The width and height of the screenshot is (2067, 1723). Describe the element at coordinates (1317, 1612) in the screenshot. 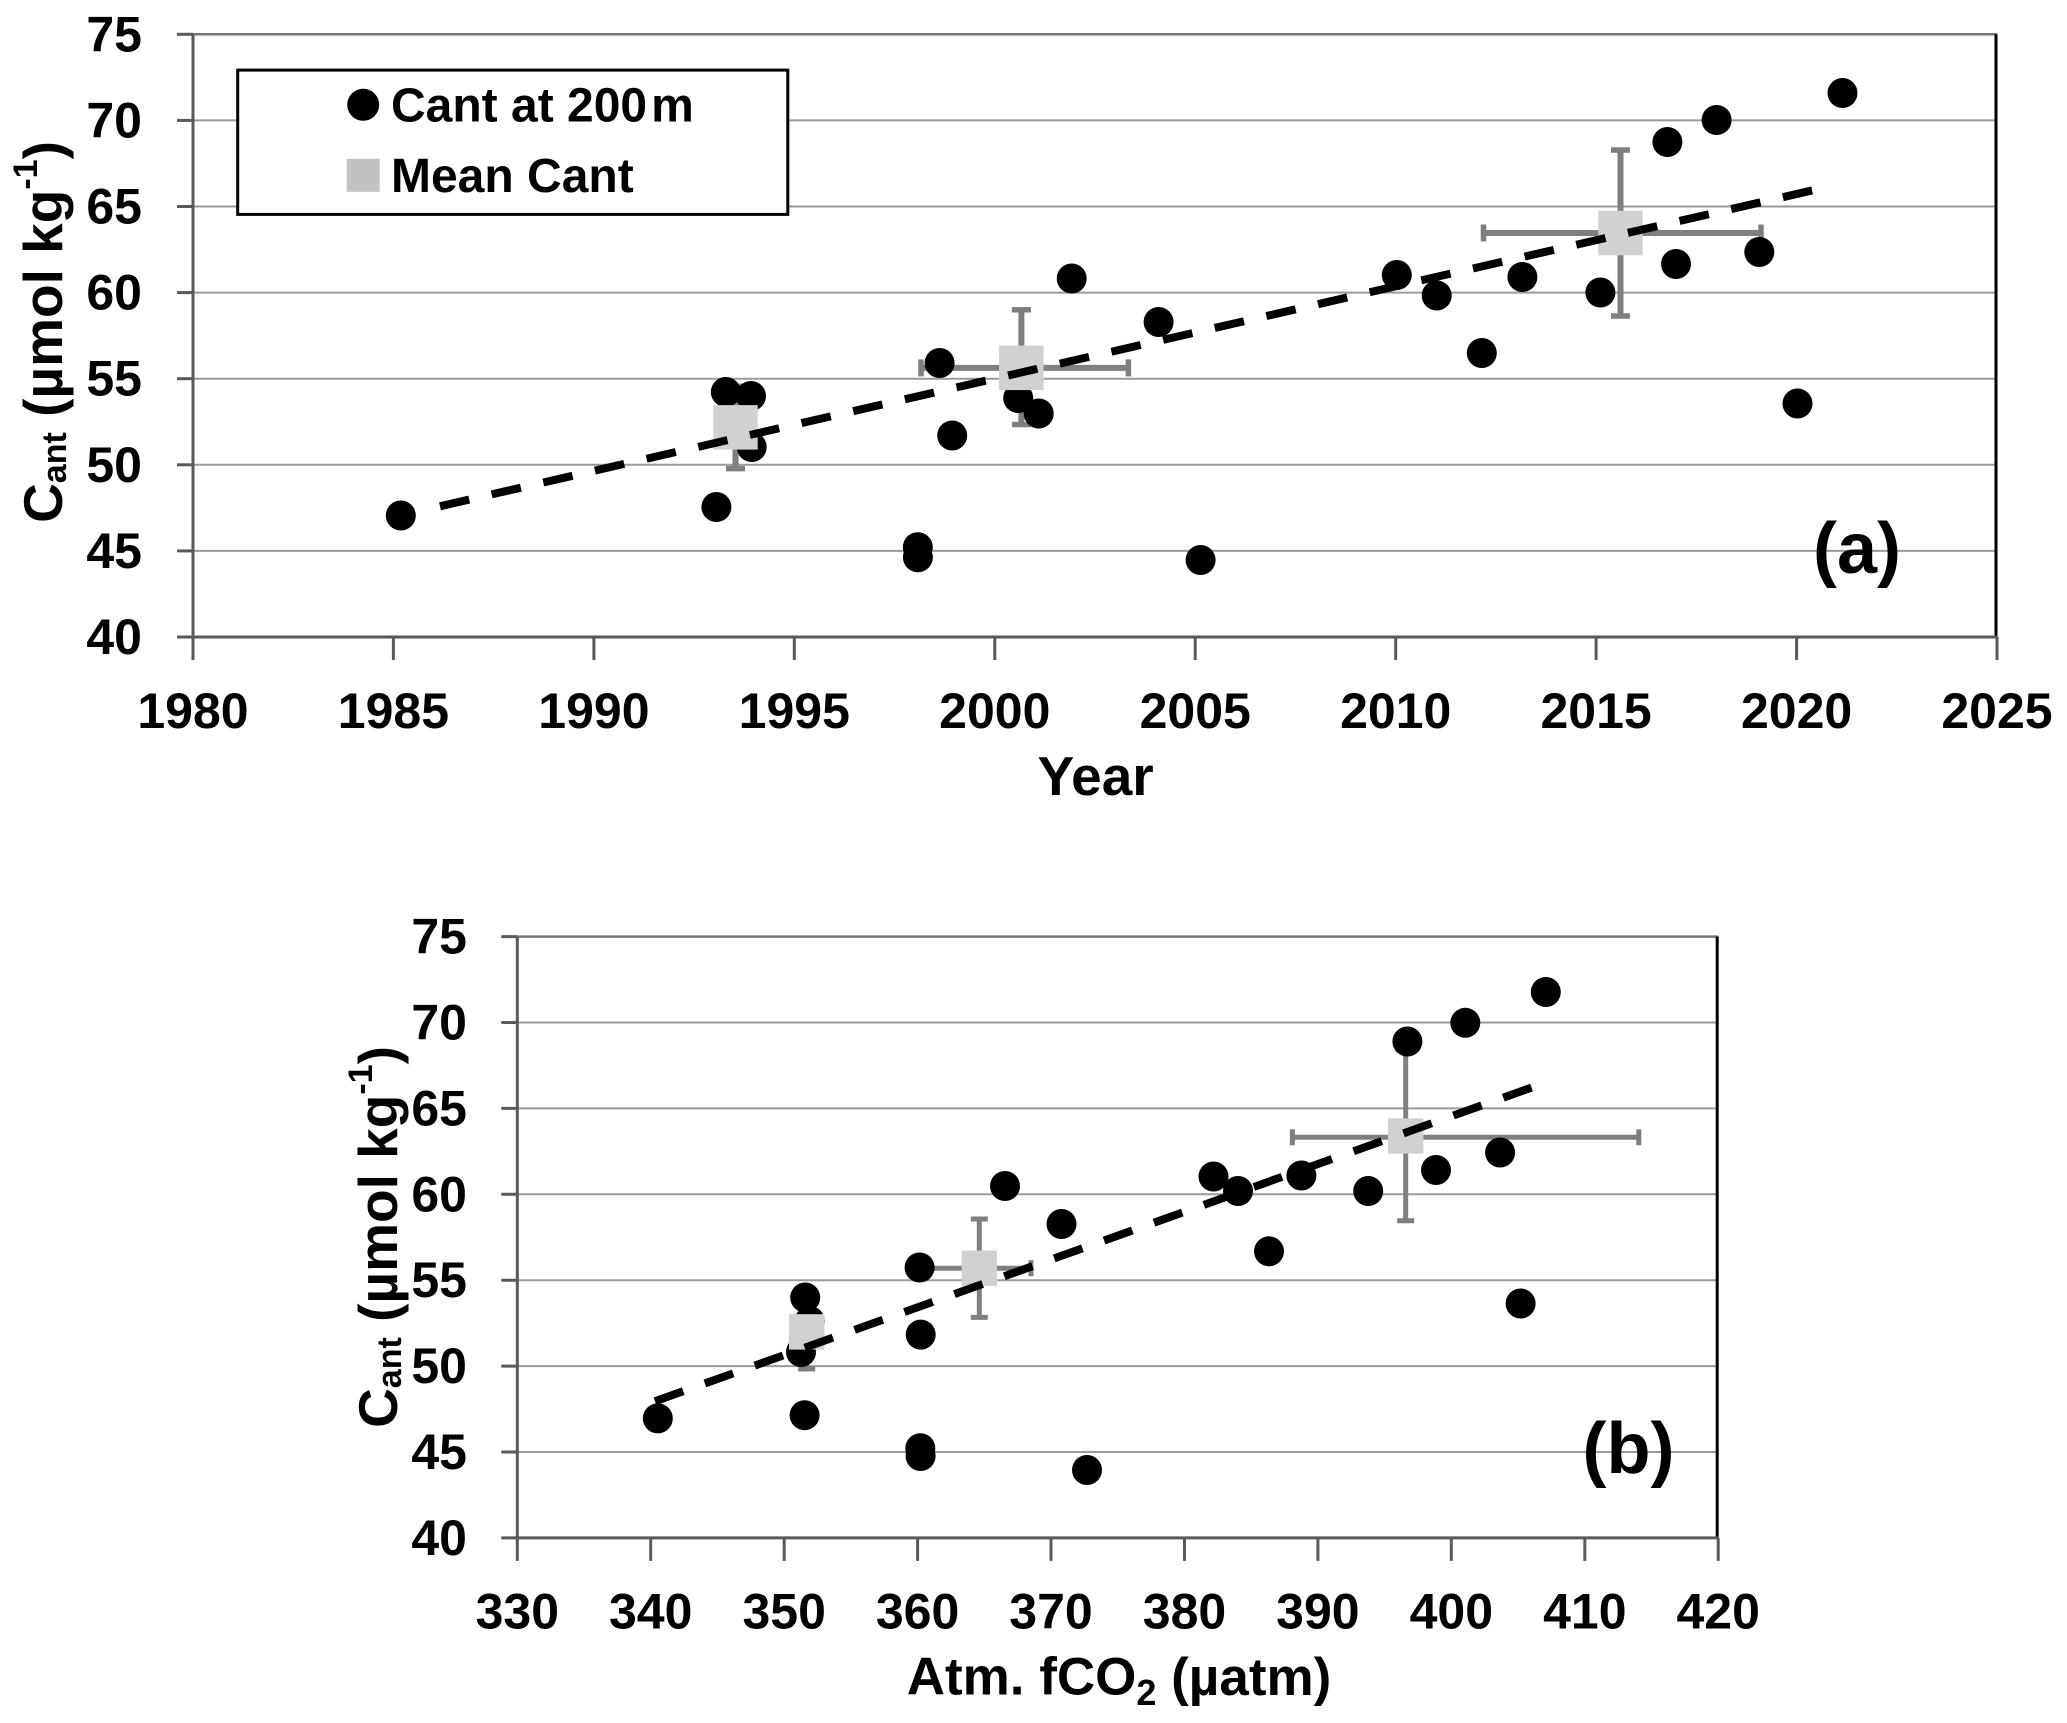

I see `svg-text: 390` at that location.